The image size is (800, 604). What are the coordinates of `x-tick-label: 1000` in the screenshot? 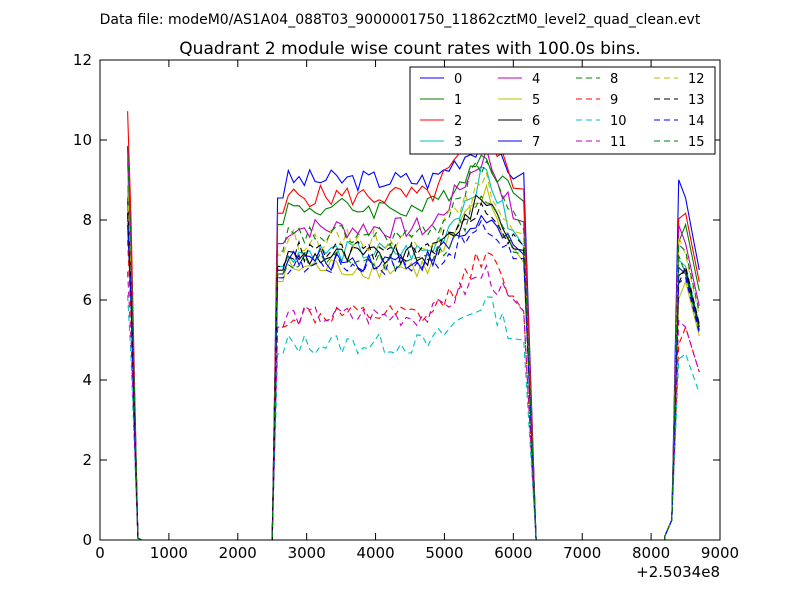 It's located at (169, 553).